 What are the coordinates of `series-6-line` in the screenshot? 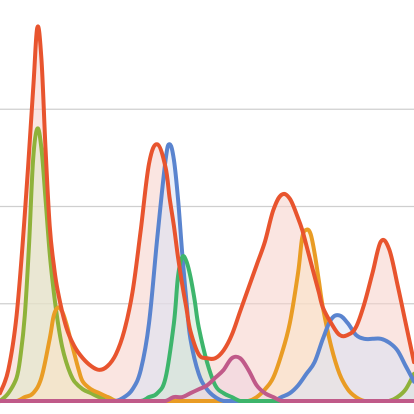 It's located at (207, 378).